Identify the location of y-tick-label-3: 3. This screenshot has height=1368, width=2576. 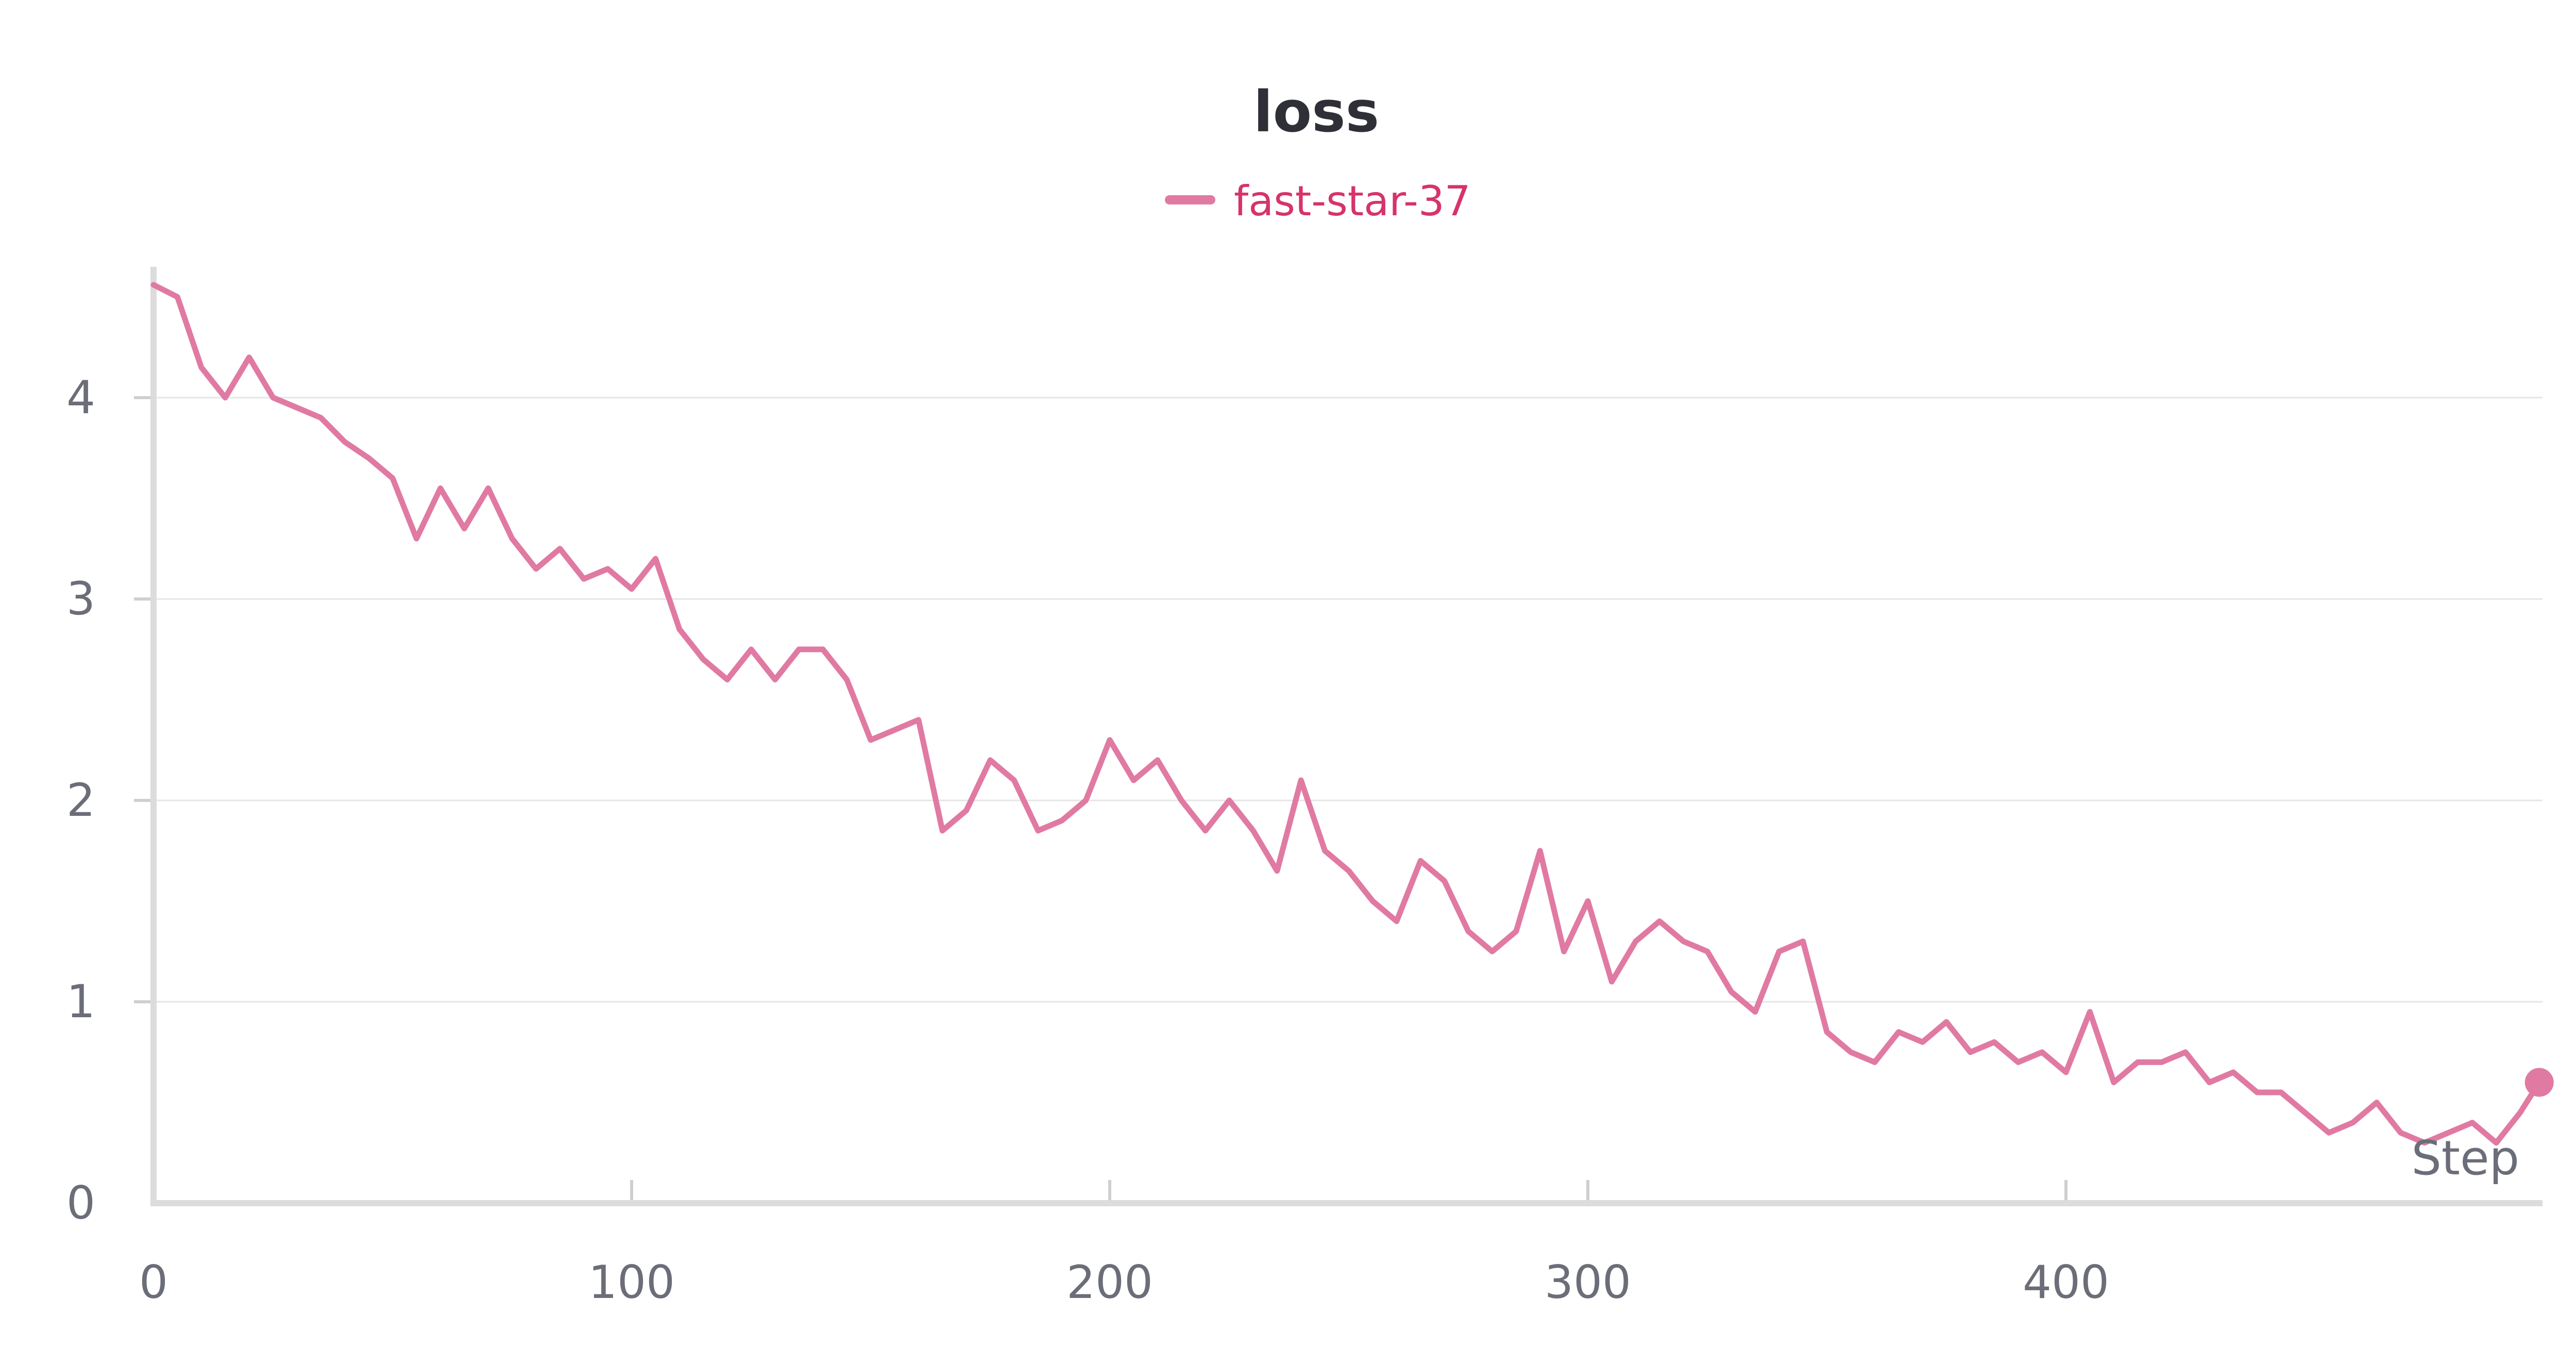
(80, 598).